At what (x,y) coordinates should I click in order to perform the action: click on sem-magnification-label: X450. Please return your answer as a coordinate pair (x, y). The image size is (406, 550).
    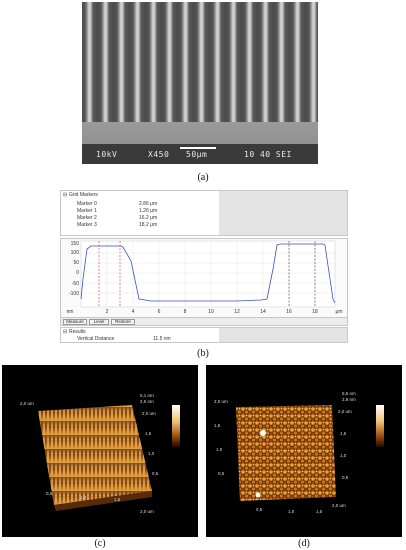
    Looking at the image, I should click on (159, 154).